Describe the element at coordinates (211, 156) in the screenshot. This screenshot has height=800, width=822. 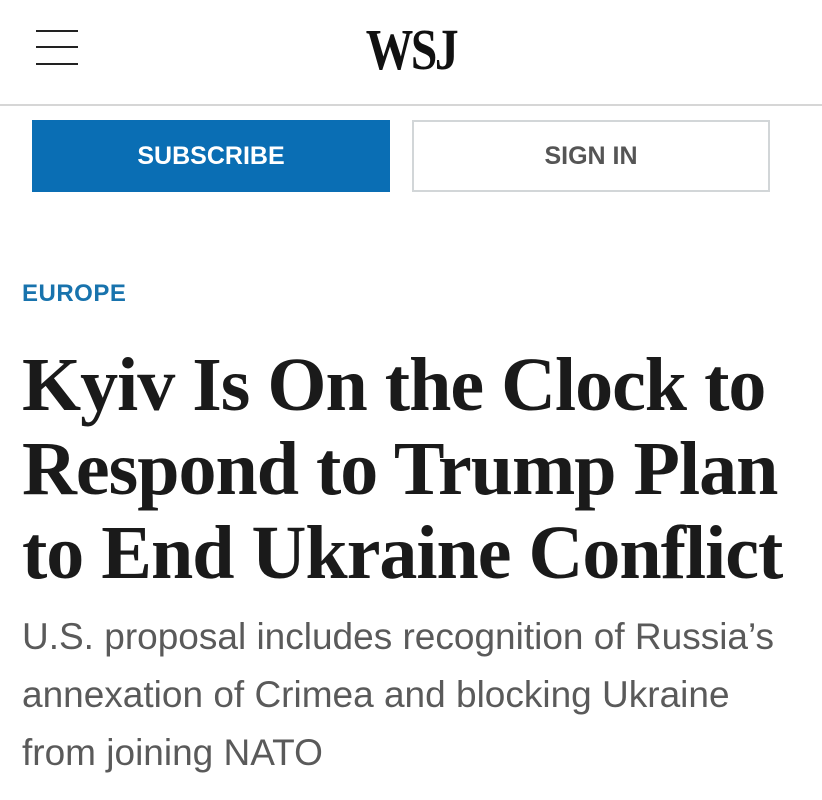
I see `subscribe-button: SUBSCRIBE` at that location.